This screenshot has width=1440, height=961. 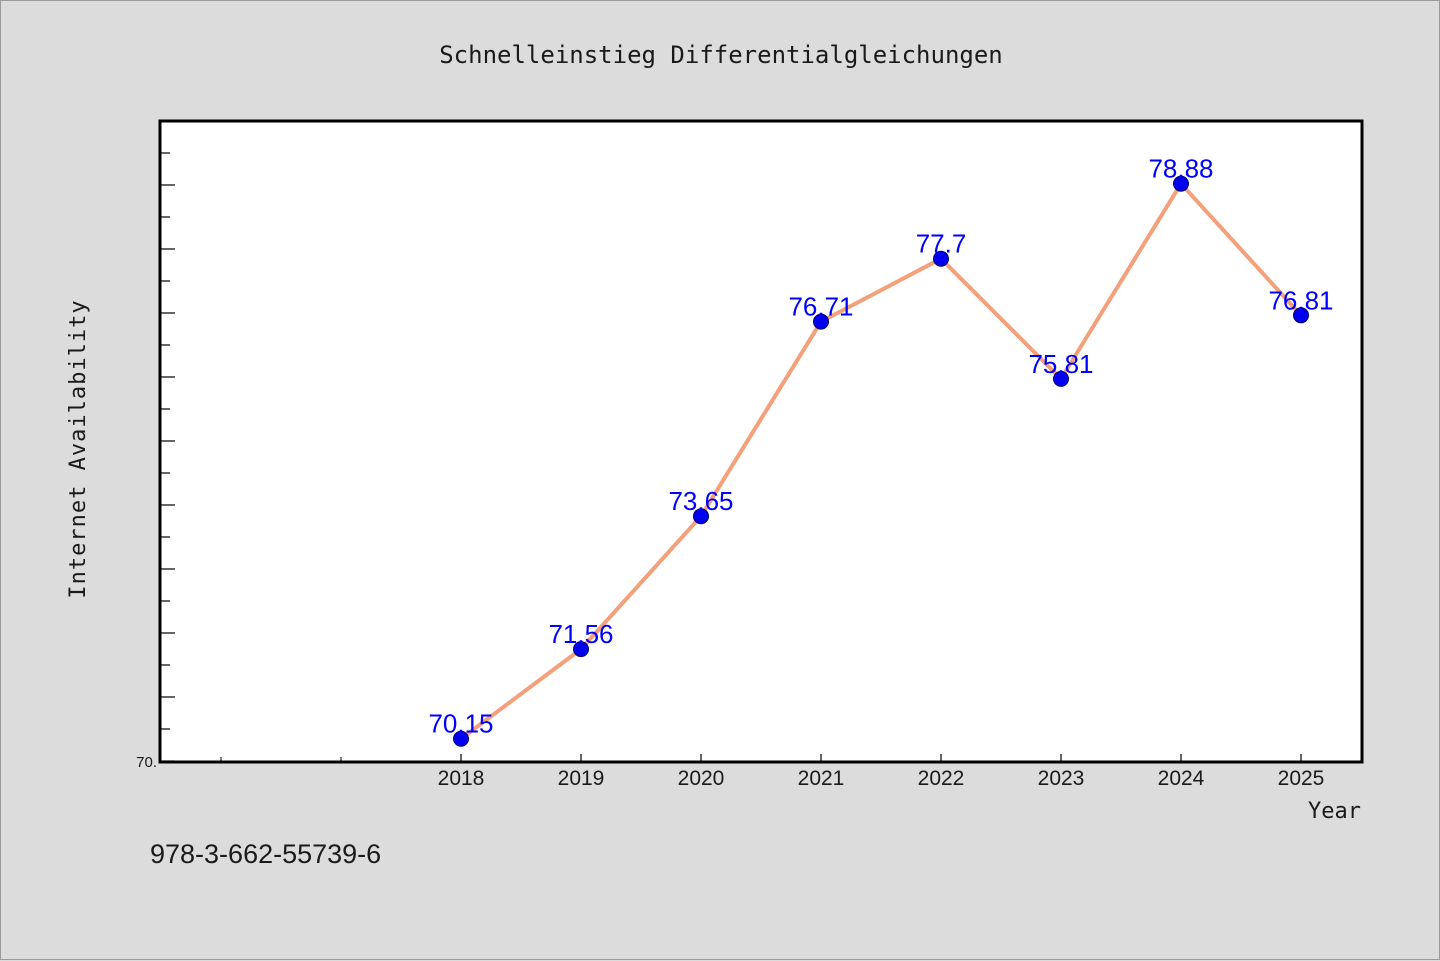 I want to click on data-label: 76.81, so click(x=1300, y=300).